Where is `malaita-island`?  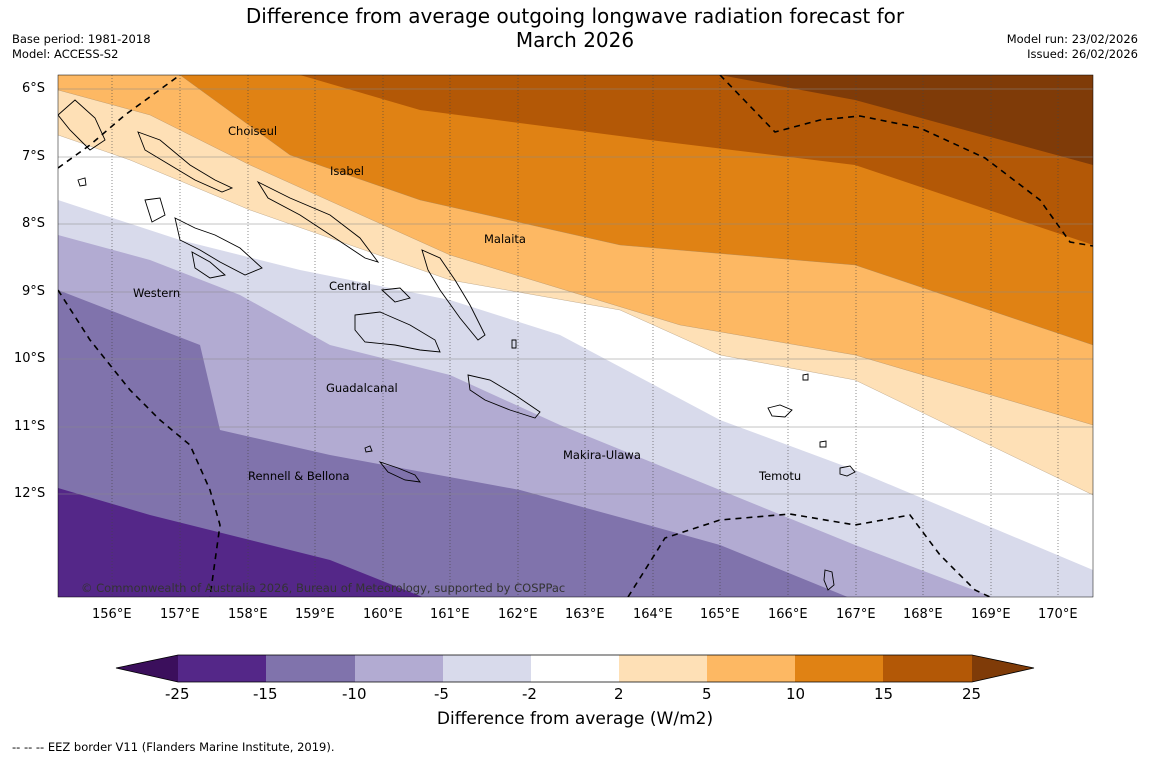 malaita-island is located at coordinates (453, 295).